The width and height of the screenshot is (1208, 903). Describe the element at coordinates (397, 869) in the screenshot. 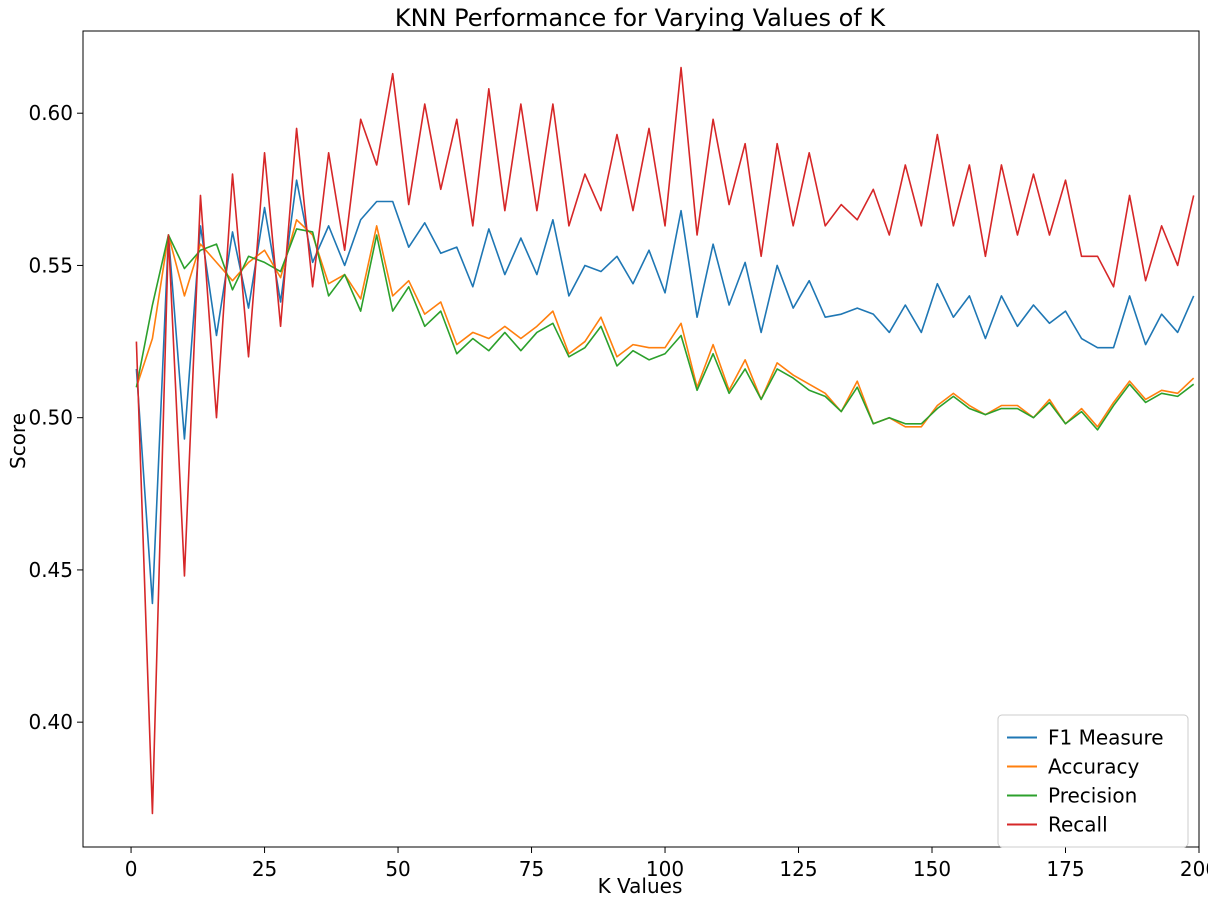

I see `x-tick-label: 50` at that location.